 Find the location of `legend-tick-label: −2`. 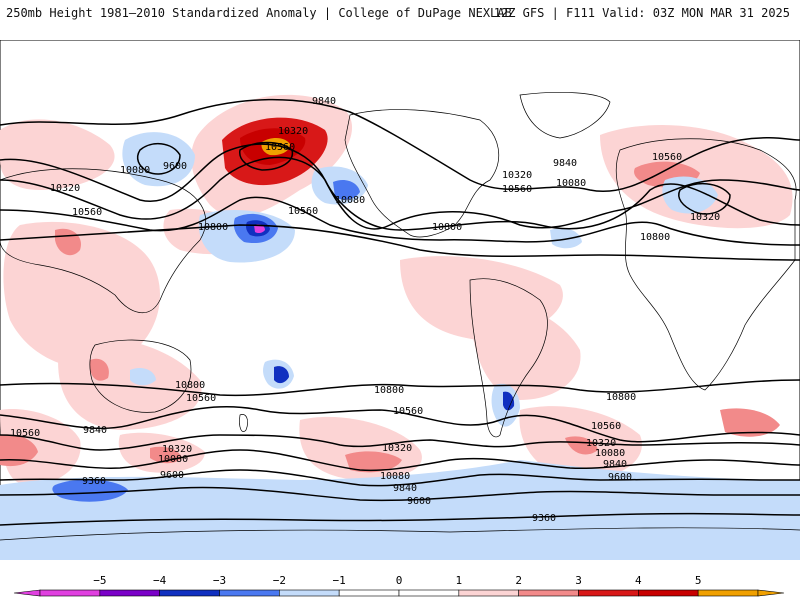

legend-tick-label: −2 is located at coordinates (279, 580).